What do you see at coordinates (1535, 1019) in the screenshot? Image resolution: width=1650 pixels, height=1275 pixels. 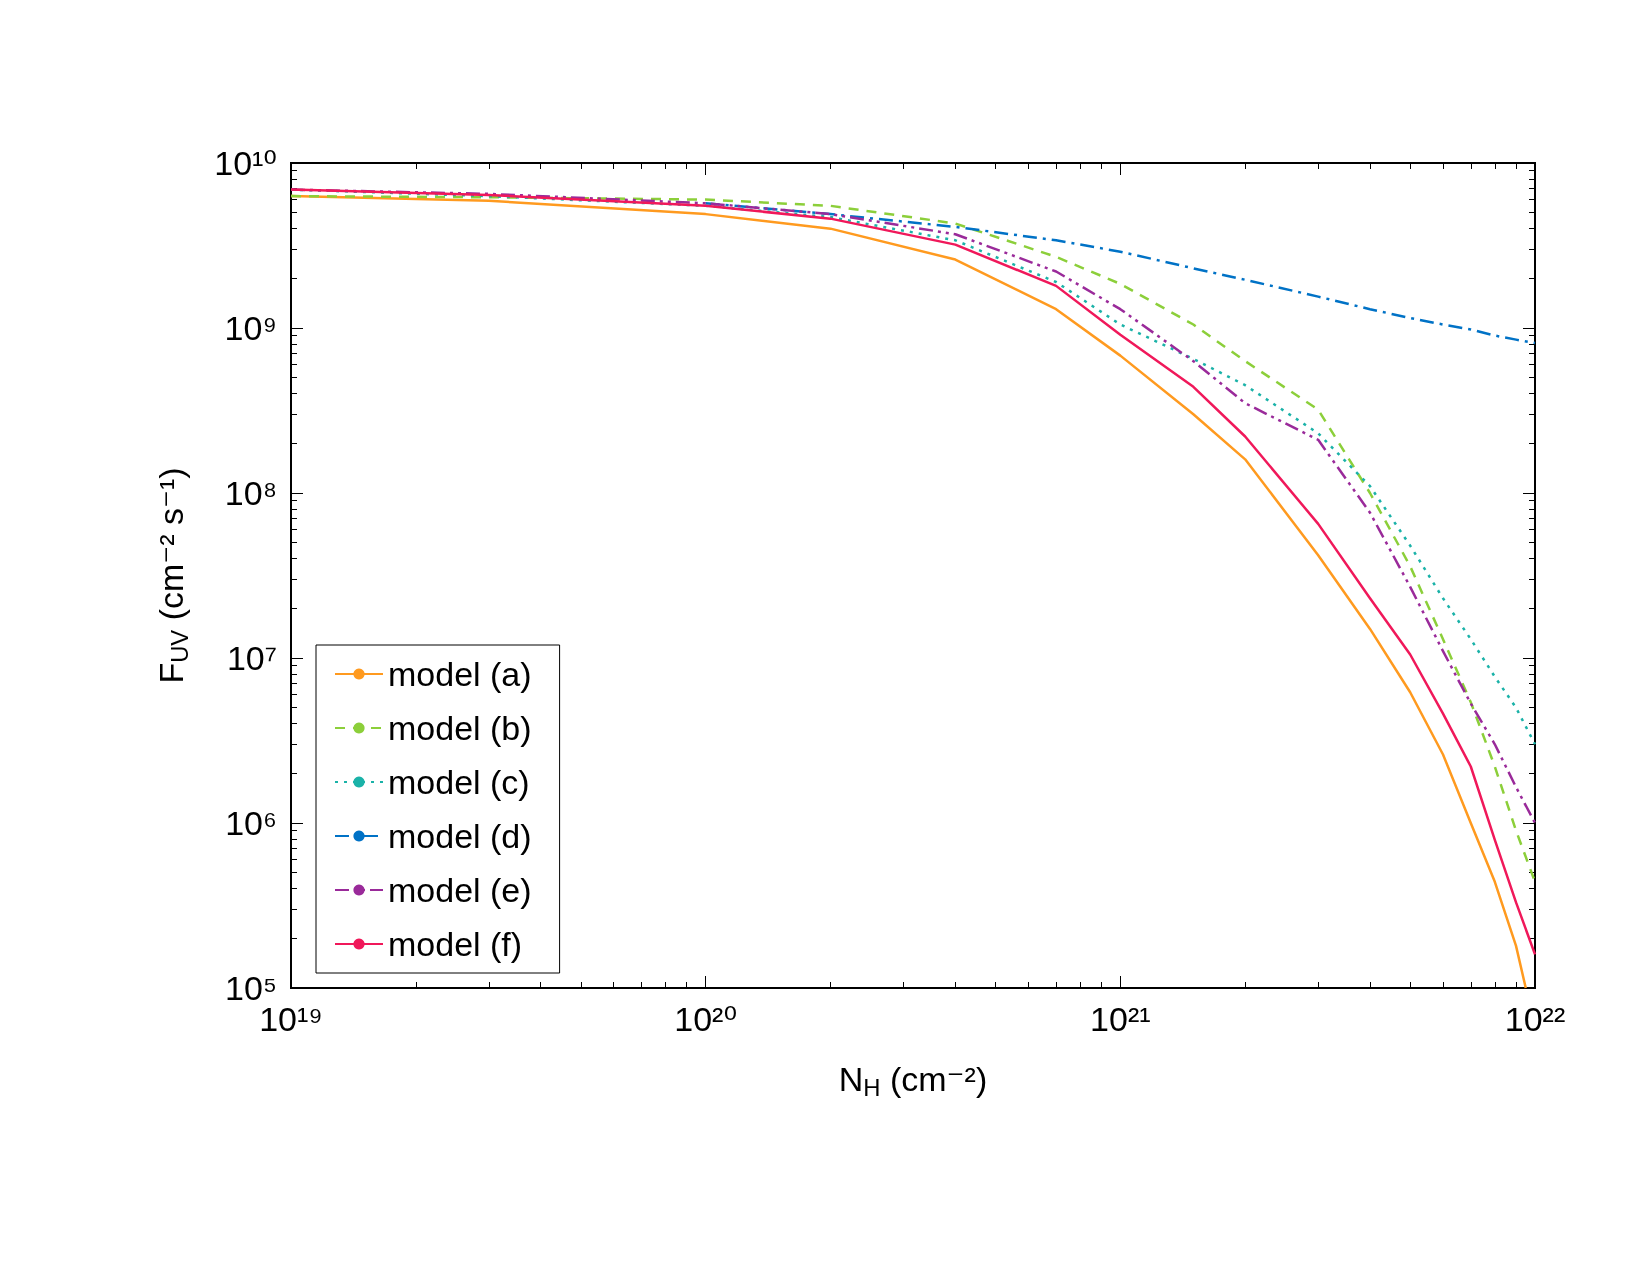 I see `x-tick-label: 10²²` at bounding box center [1535, 1019].